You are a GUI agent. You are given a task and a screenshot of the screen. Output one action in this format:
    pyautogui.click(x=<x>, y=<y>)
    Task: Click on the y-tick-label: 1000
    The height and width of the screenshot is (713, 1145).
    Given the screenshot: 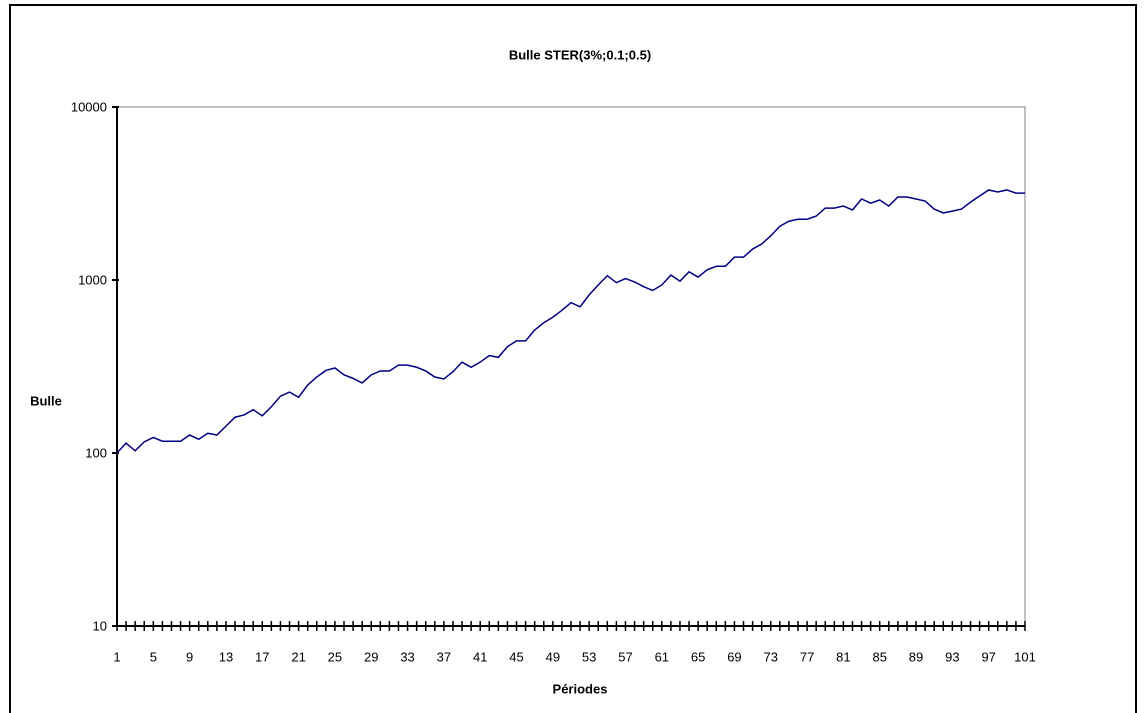 What is the action you would take?
    pyautogui.click(x=92, y=279)
    